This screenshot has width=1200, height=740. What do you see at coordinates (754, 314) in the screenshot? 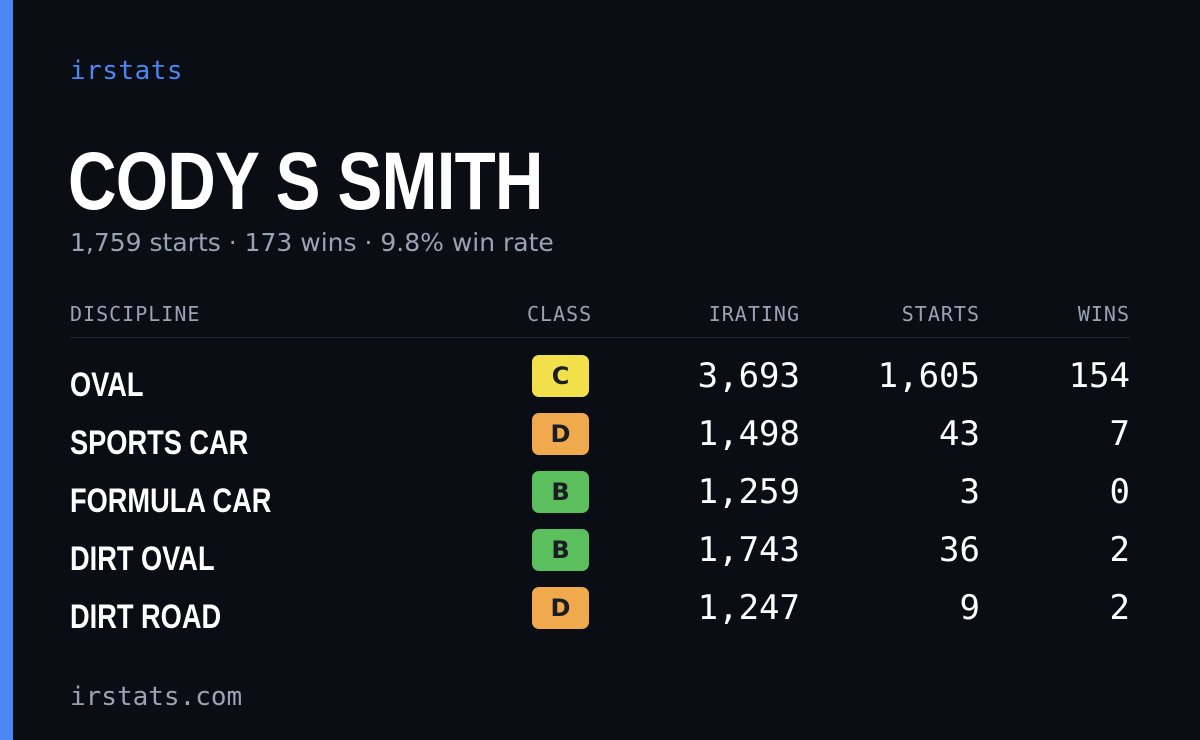
I see `header-irating: IRATING` at bounding box center [754, 314].